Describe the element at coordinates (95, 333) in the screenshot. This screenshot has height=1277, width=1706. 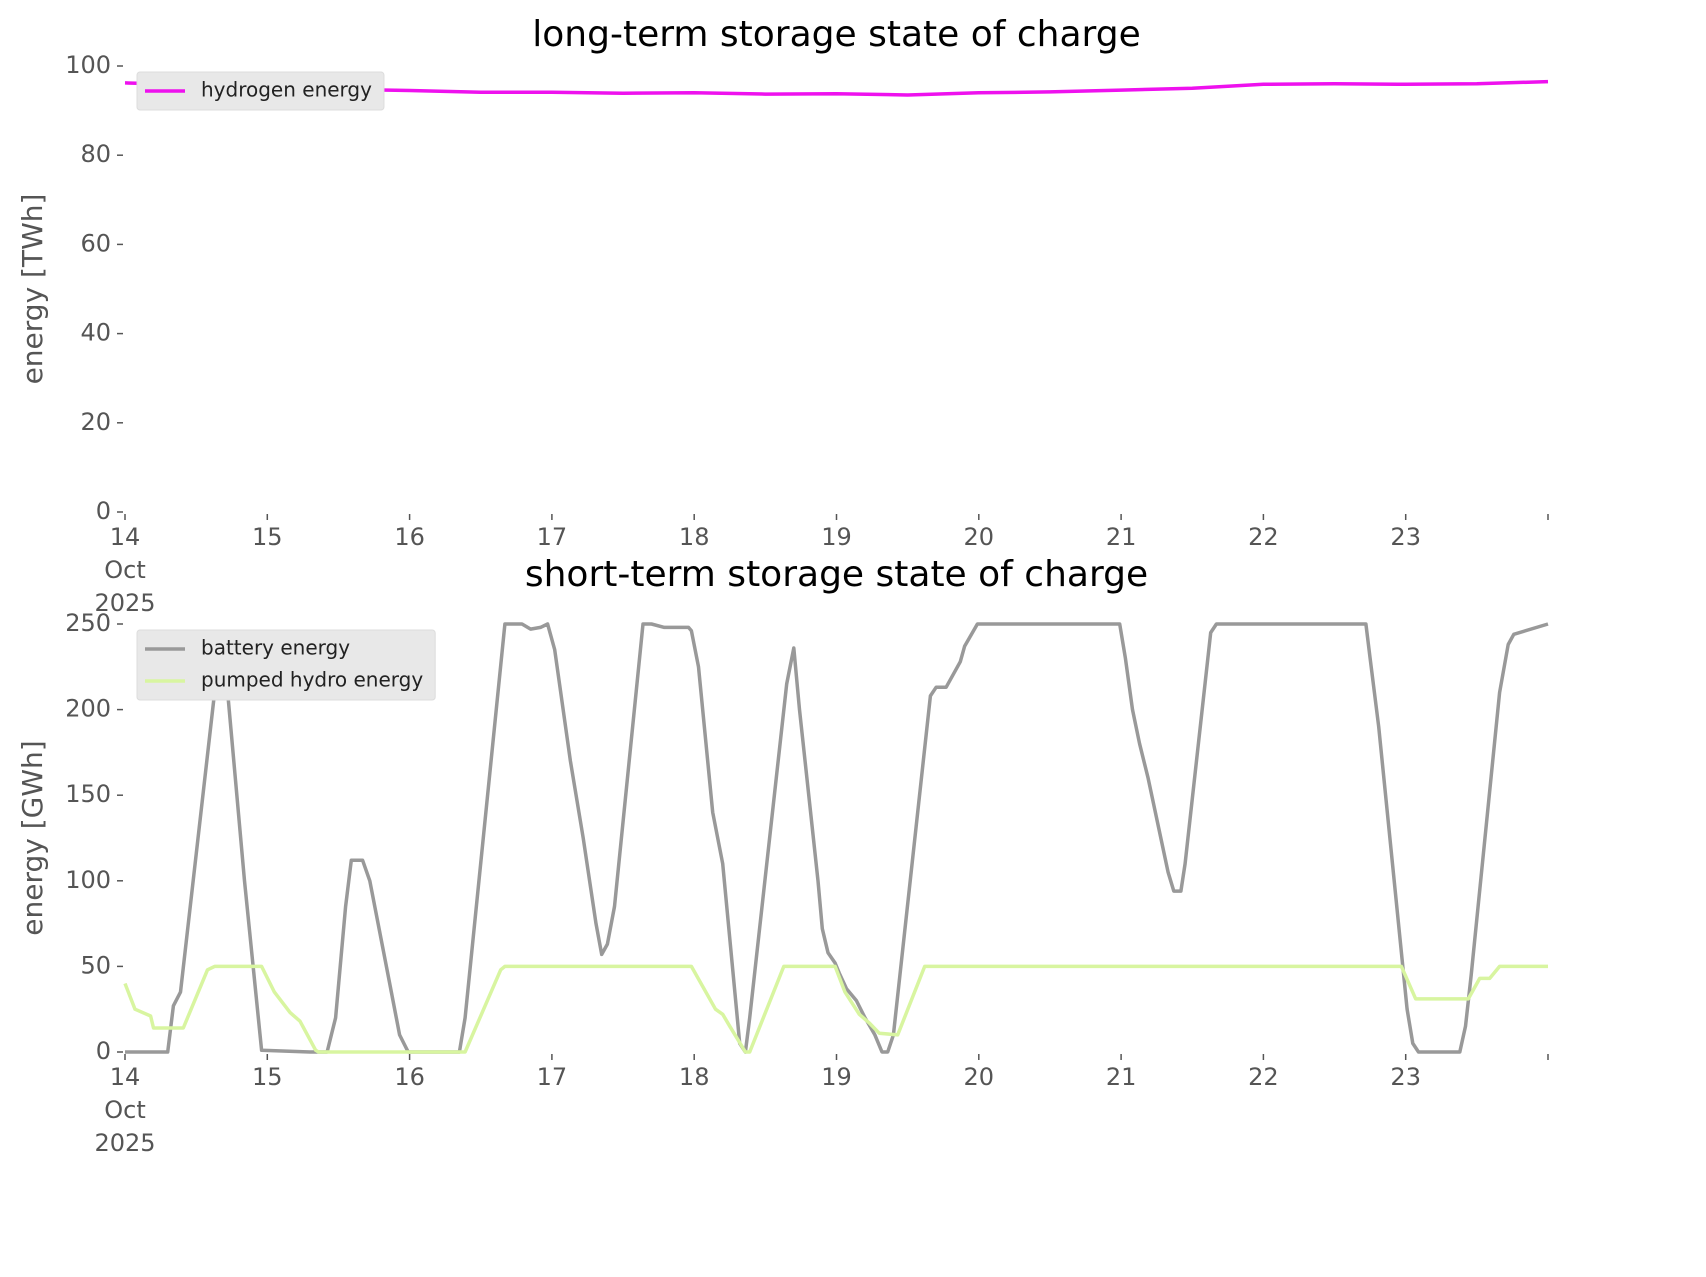
I see `y-tick-label: 40` at that location.